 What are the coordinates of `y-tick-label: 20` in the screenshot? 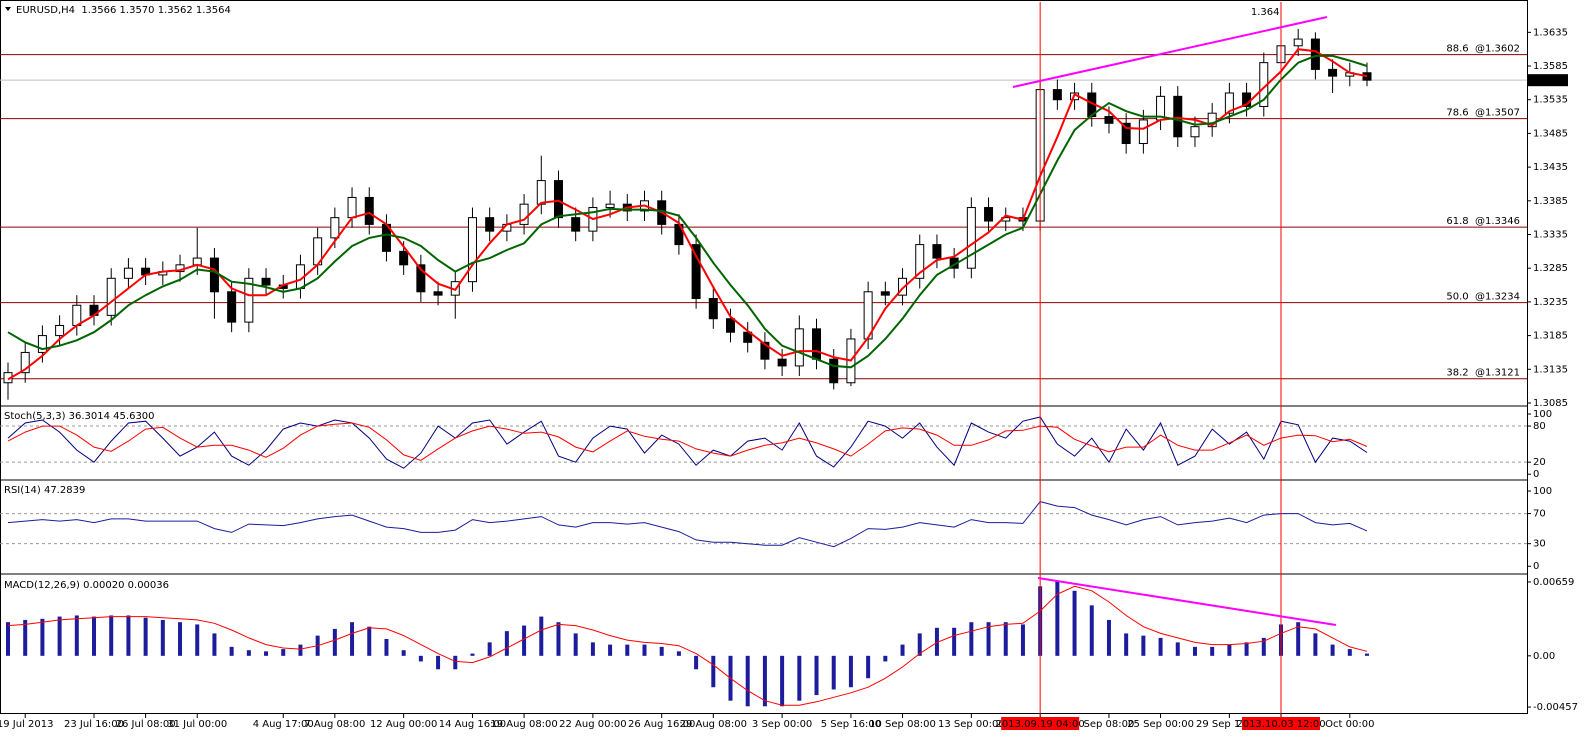 It's located at (1539, 462).